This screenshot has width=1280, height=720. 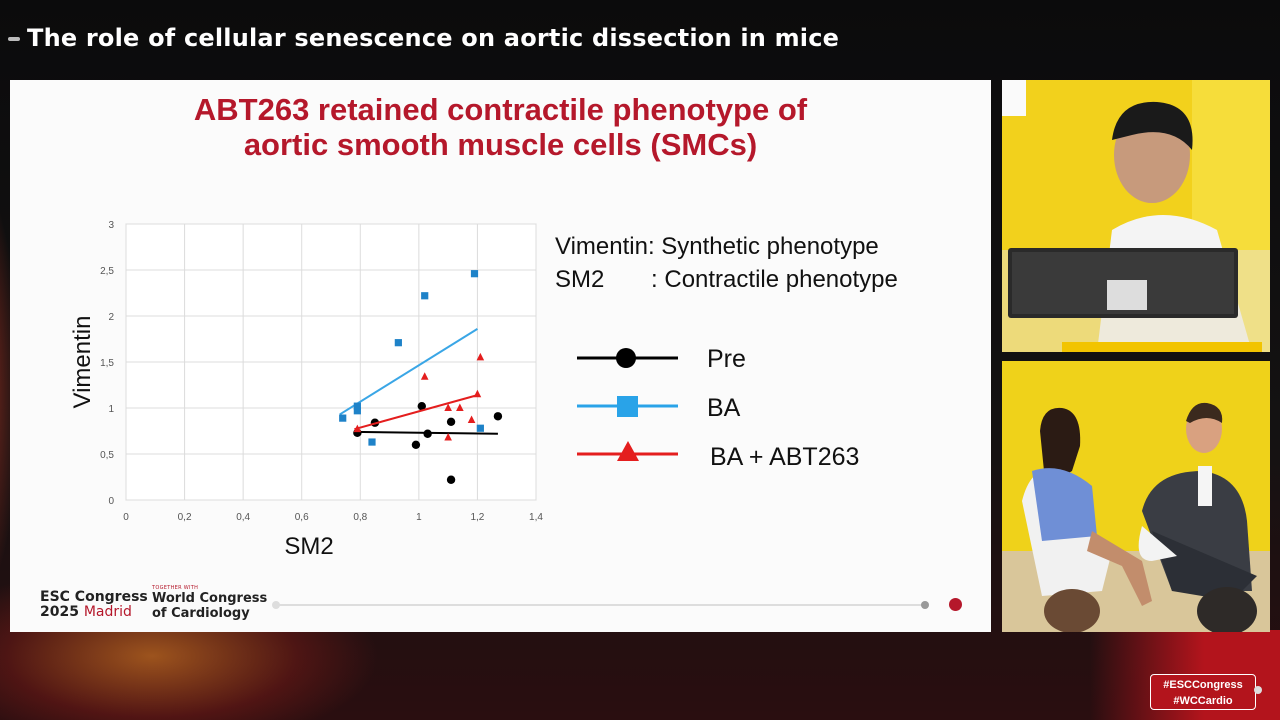 What do you see at coordinates (925, 605) in the screenshot?
I see `slide-progress-marker` at bounding box center [925, 605].